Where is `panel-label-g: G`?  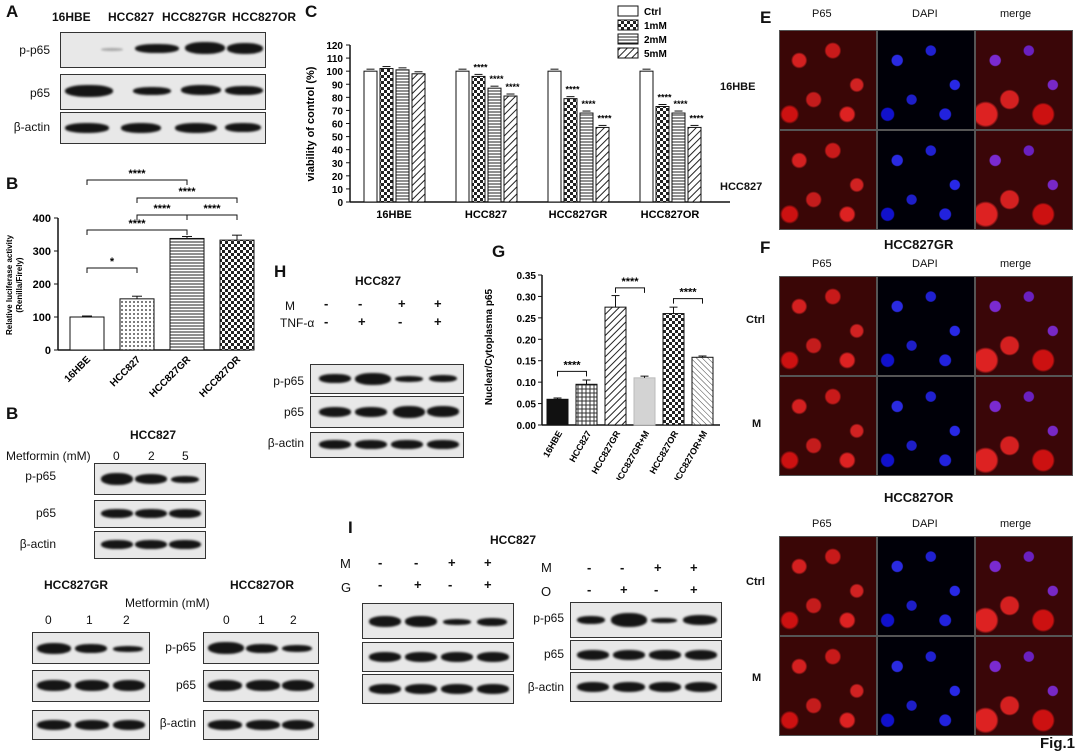
panel-label-g: G is located at coordinates (499, 251).